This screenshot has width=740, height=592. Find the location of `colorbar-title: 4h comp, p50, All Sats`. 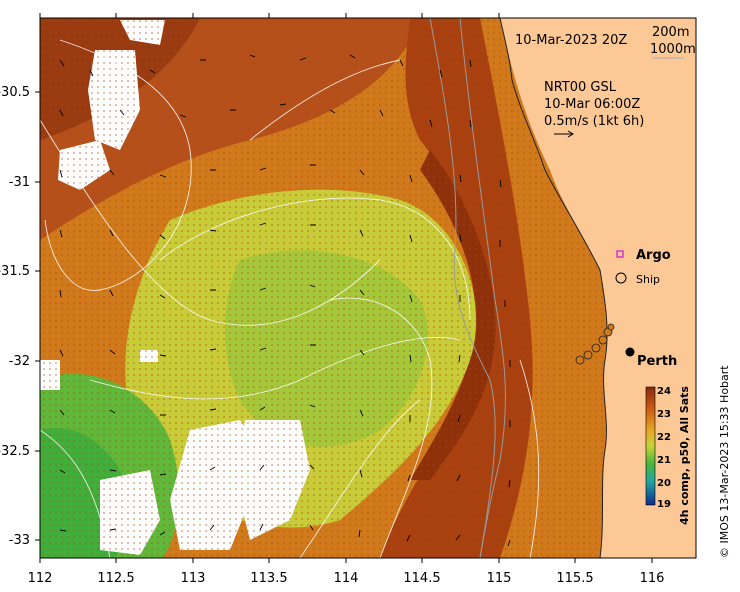

colorbar-title: 4h comp, p50, All Sats is located at coordinates (684, 455).